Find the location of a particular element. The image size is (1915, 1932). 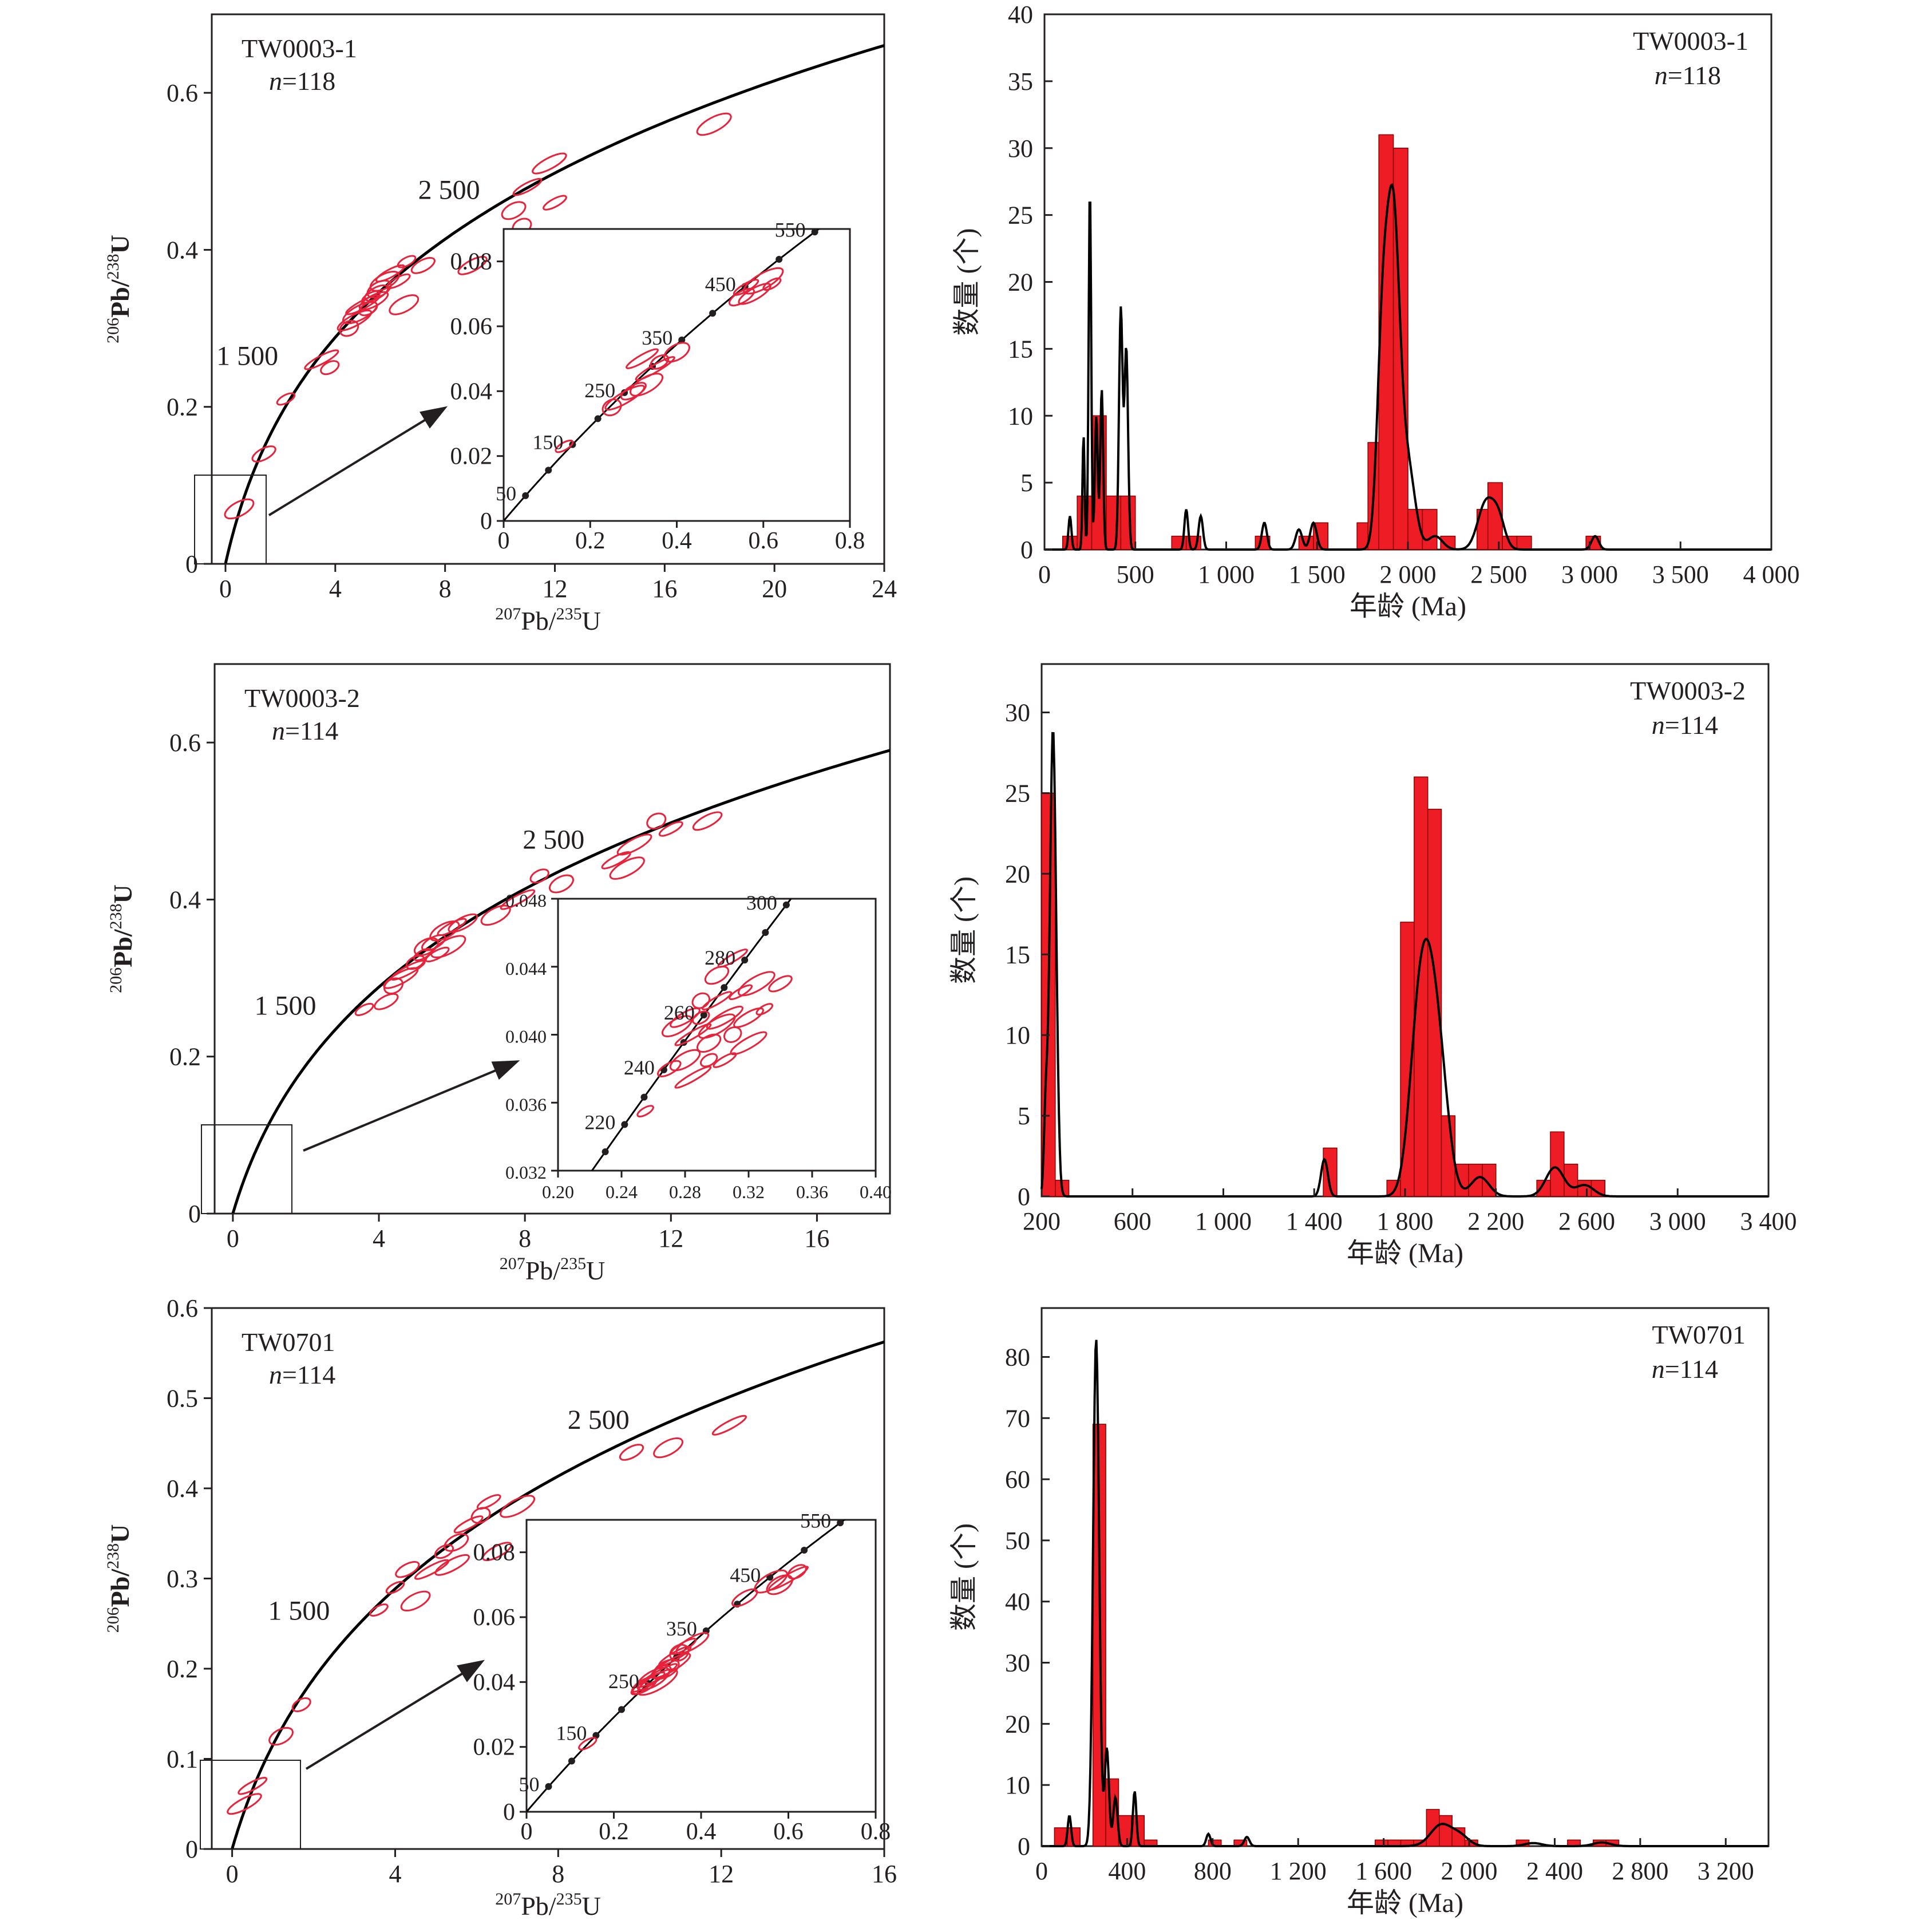

plot-frame is located at coordinates (548, 289).